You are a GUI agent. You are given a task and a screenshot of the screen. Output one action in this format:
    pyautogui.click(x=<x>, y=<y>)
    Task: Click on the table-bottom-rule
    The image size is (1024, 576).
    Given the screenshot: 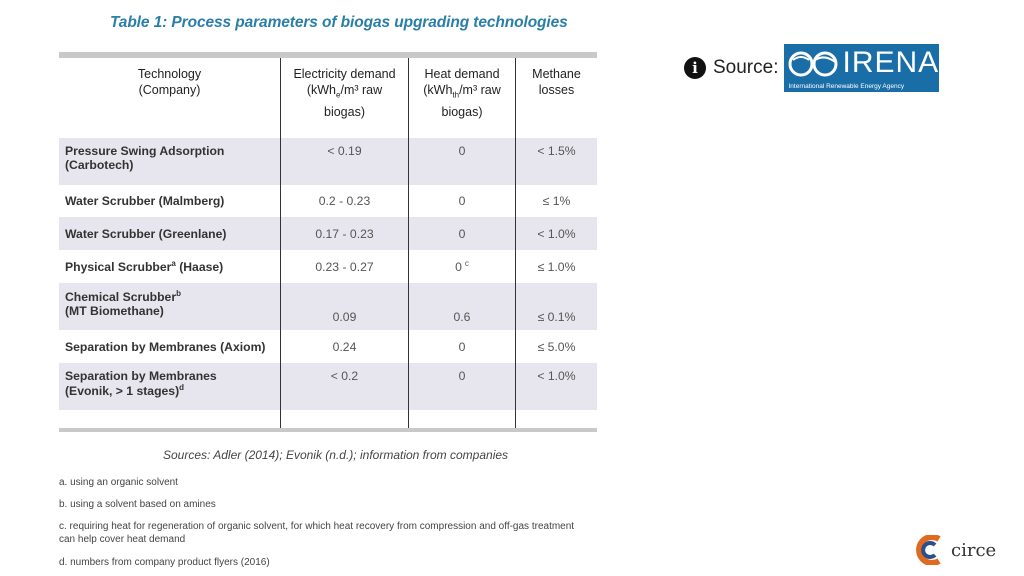 What is the action you would take?
    pyautogui.click(x=328, y=430)
    